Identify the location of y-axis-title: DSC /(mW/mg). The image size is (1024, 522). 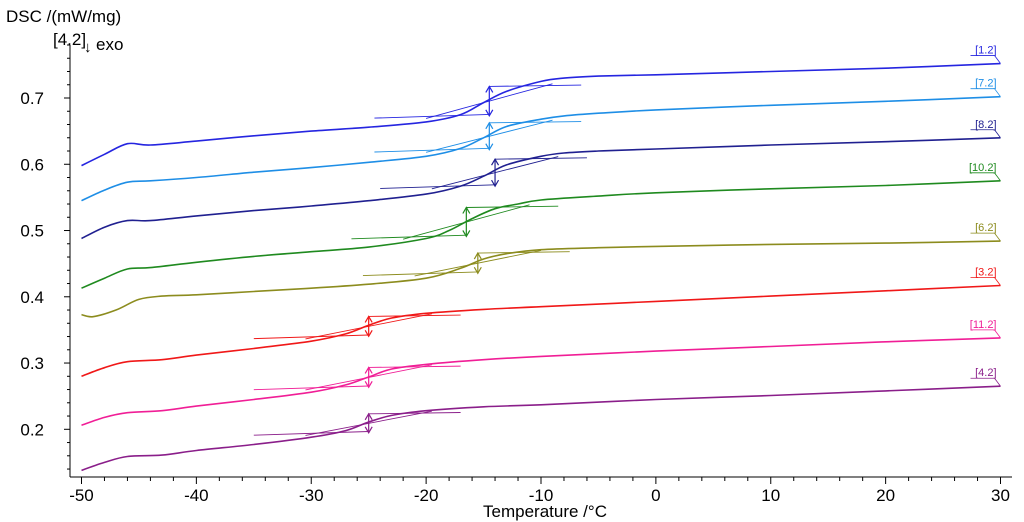
(63, 16).